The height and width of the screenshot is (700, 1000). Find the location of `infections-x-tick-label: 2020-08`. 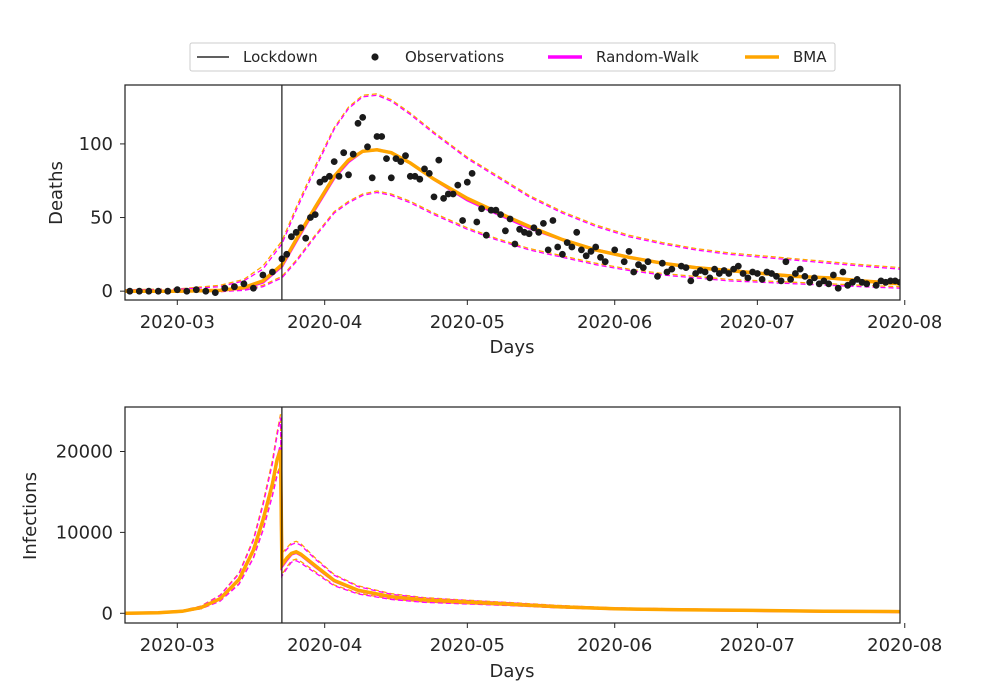

infections-x-tick-label: 2020-08 is located at coordinates (904, 645).